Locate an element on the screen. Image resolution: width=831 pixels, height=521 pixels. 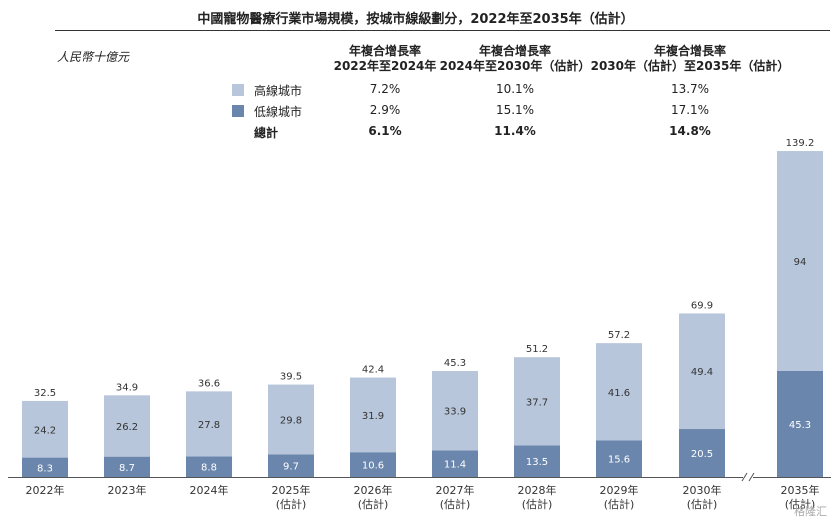
legend-label-low-tier: 低線城市 is located at coordinates (278, 112).